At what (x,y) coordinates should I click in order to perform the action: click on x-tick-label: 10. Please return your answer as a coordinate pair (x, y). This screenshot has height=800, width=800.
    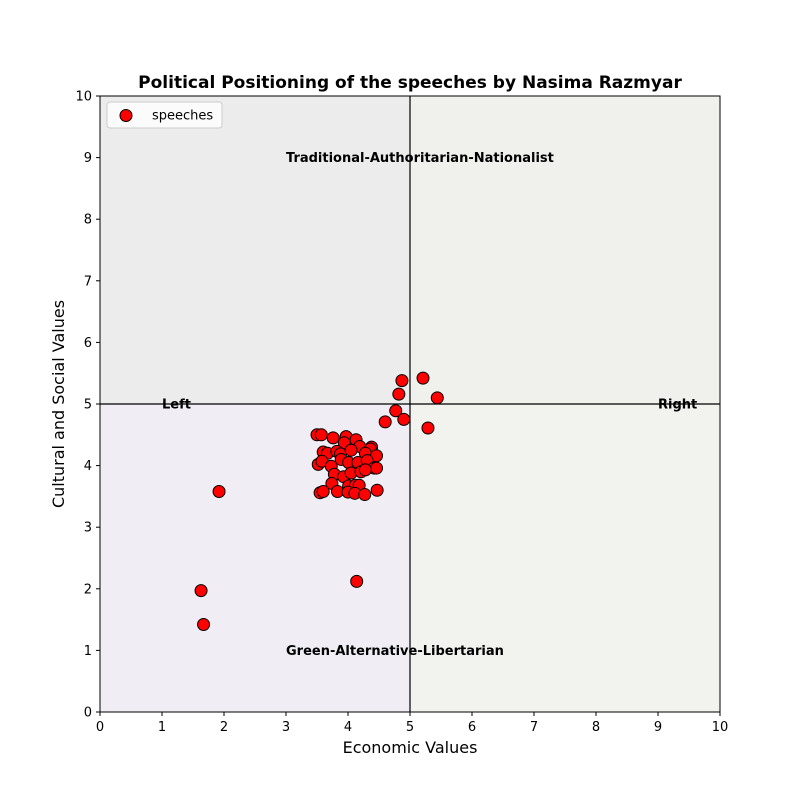
    Looking at the image, I should click on (720, 727).